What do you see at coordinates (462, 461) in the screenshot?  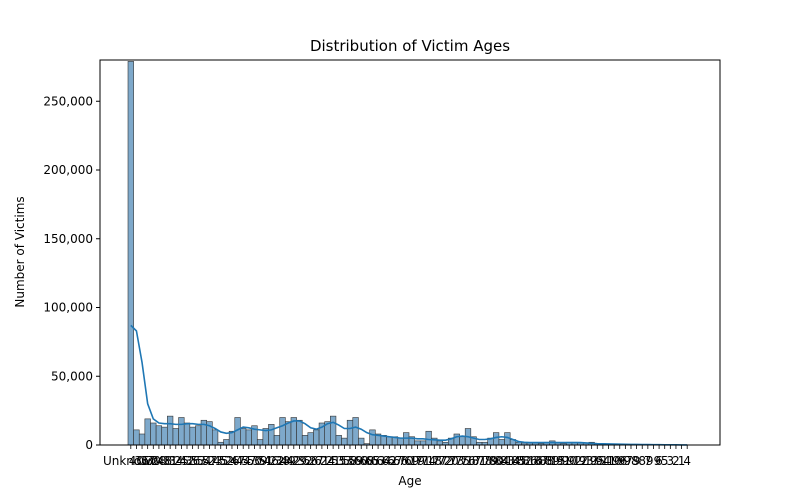 I see `x-tick-label: 75` at bounding box center [462, 461].